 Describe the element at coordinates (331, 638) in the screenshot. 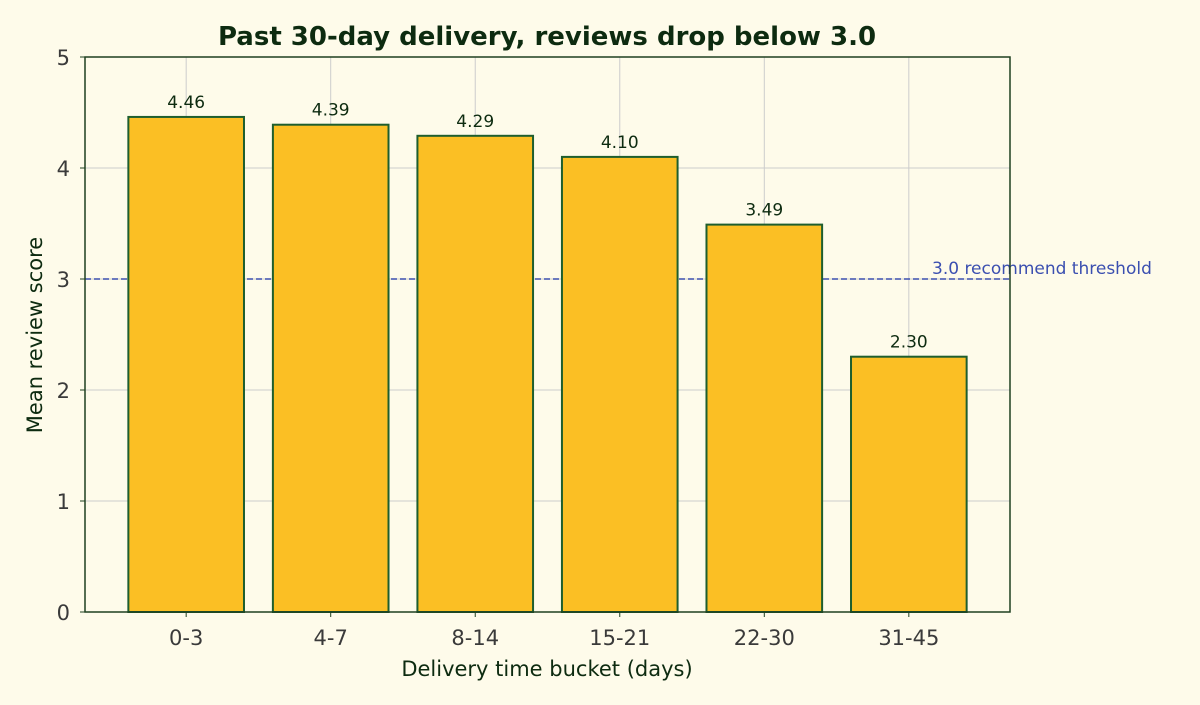

I see `x-tick-label: 4-7` at that location.